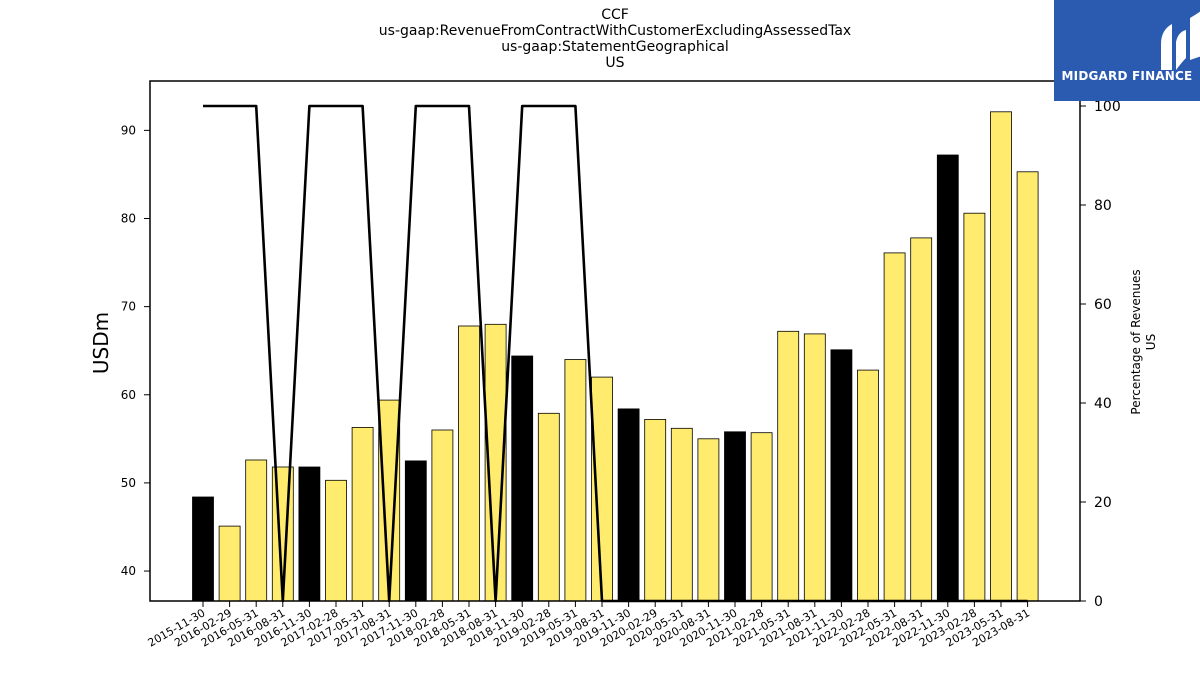  Describe the element at coordinates (128, 218) in the screenshot. I see `y-tick-label: 80` at that location.